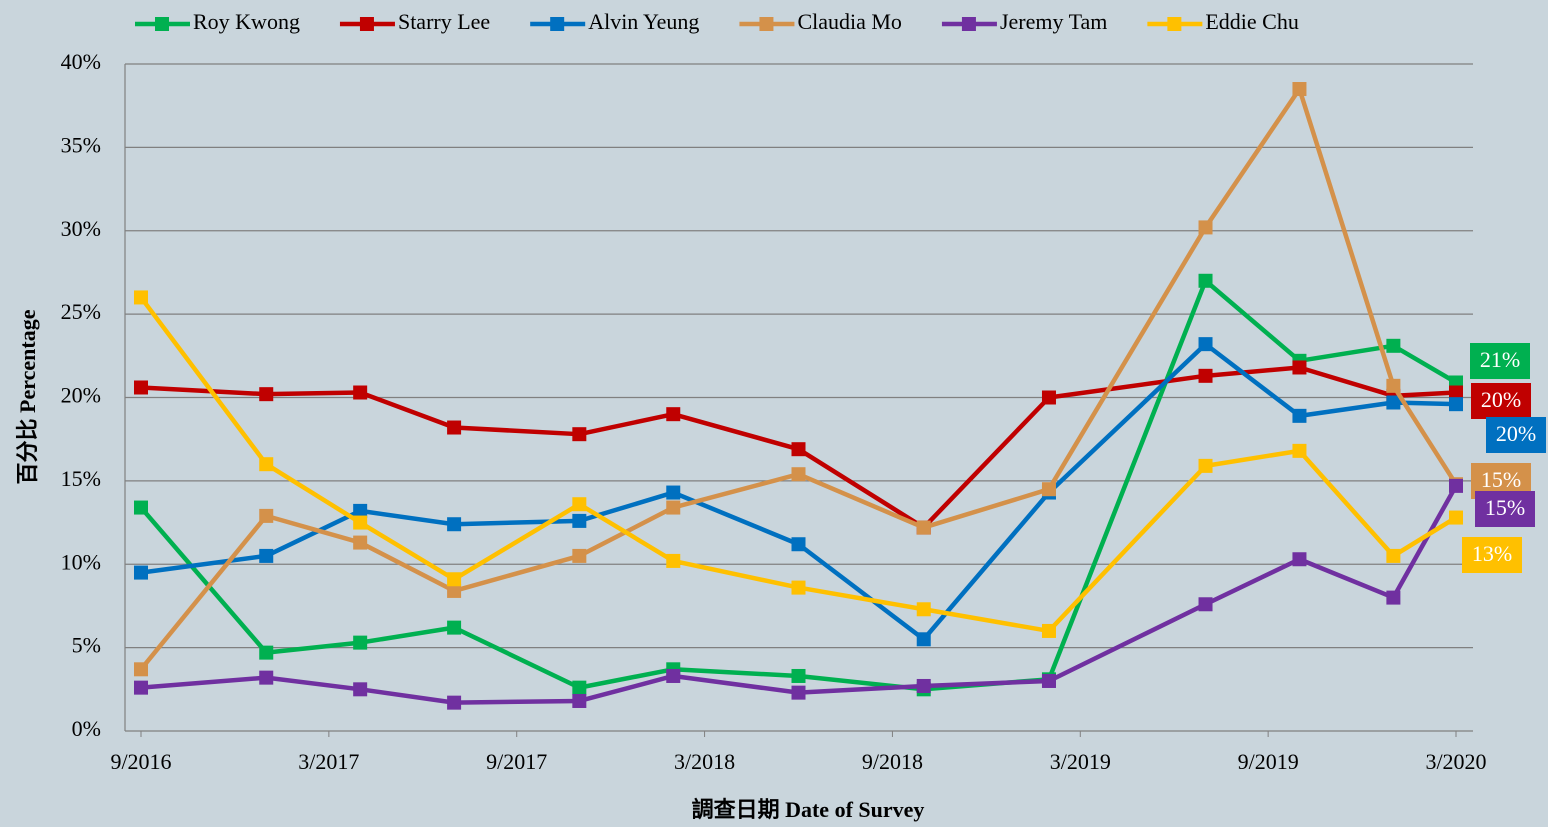  I want to click on x-tick-label: 9/2018, so click(892, 761).